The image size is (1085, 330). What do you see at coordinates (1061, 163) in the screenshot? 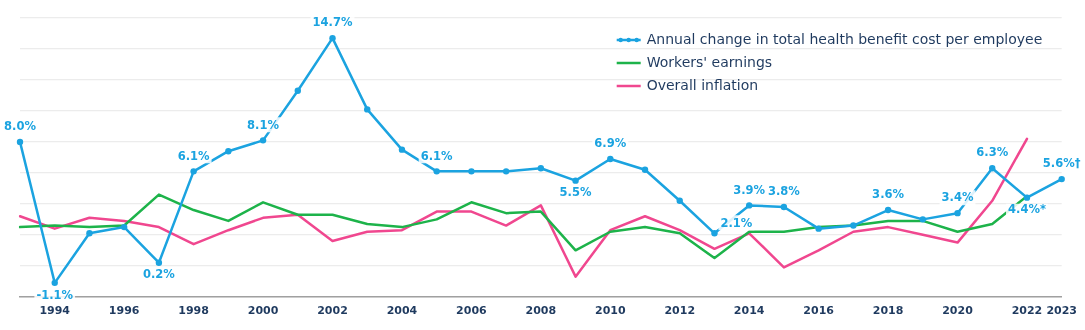
I see `data-label: 5.6%†` at bounding box center [1061, 163].